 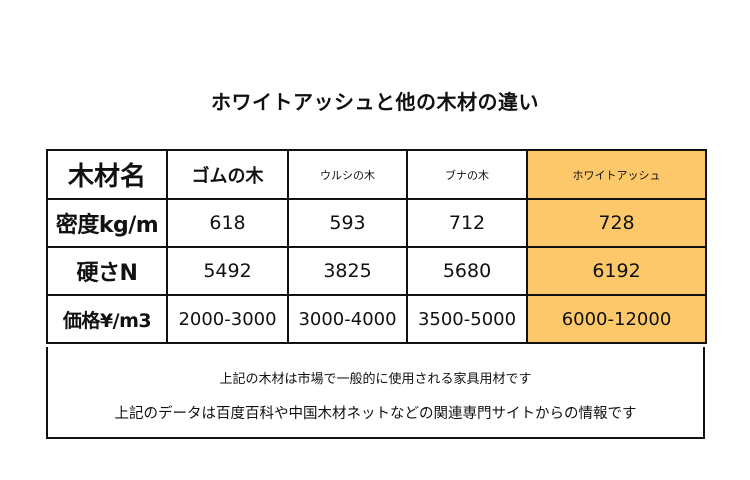 I want to click on note-source: 上記のデータは百度百科や中国木材ネットなどの関連専門サイトからの情報です, so click(x=375, y=414).